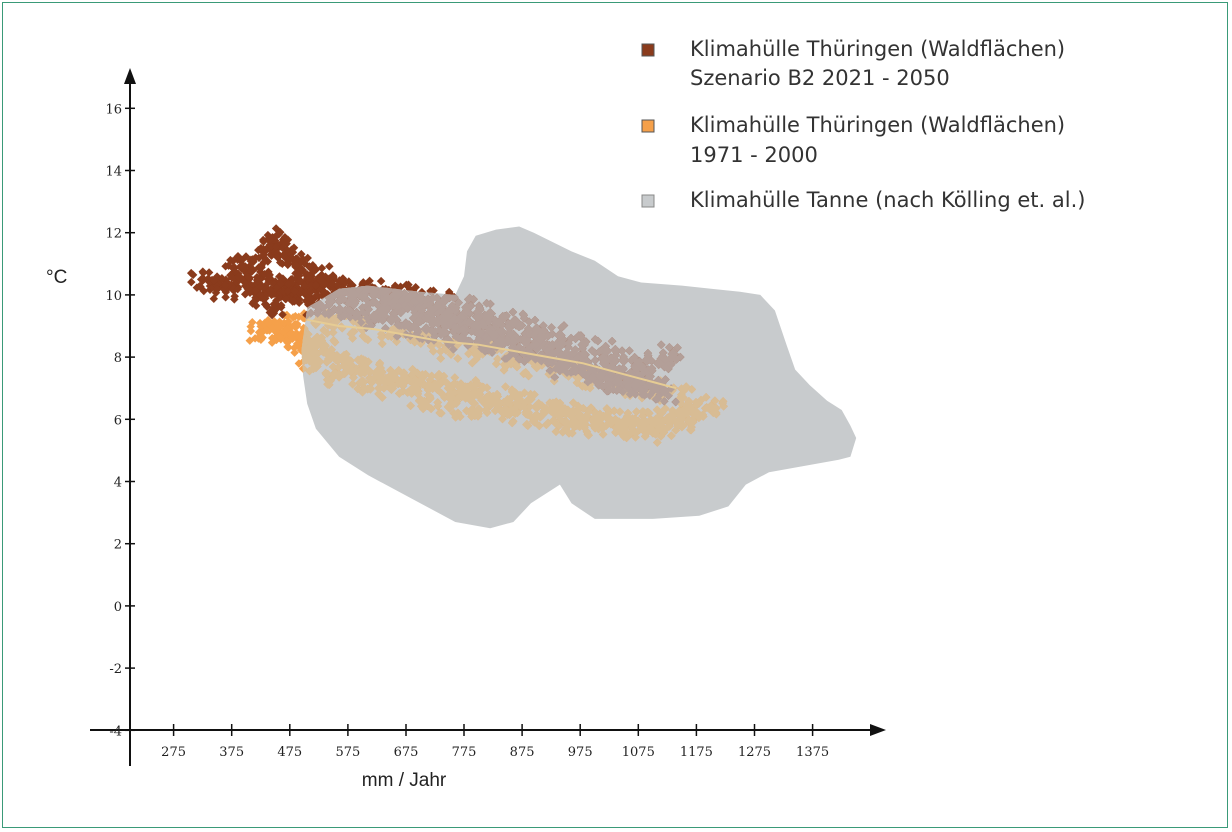 The height and width of the screenshot is (832, 1232). I want to click on legend-label-tanne: Klimahülle Tanne (nach Kölling et. al.), so click(887, 200).